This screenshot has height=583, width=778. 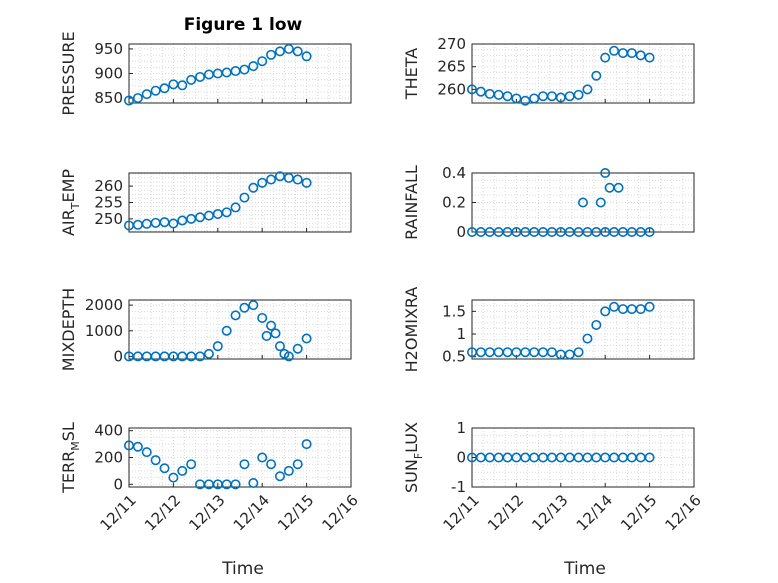 What do you see at coordinates (68, 73) in the screenshot?
I see `y-axis-label: PRESSURE` at bounding box center [68, 73].